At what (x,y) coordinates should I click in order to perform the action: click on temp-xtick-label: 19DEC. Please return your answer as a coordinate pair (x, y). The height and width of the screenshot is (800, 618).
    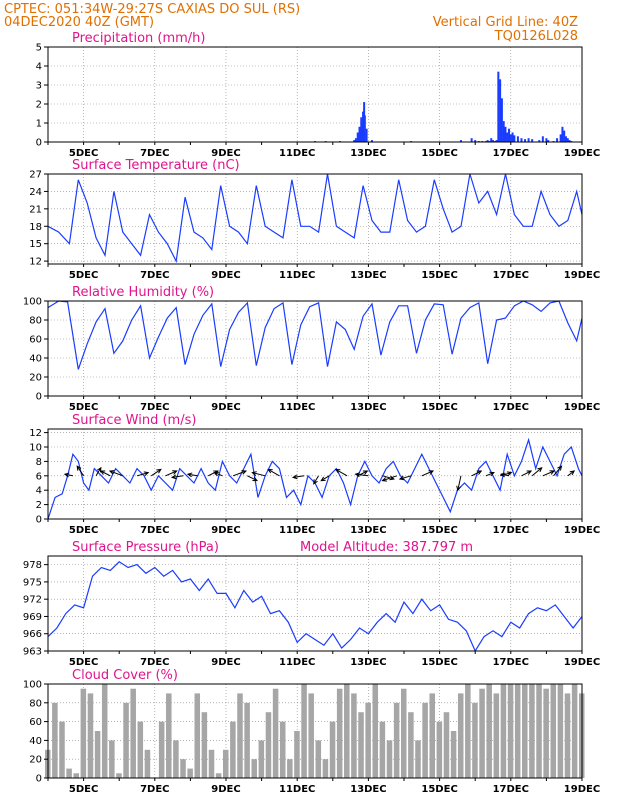
    Looking at the image, I should click on (582, 275).